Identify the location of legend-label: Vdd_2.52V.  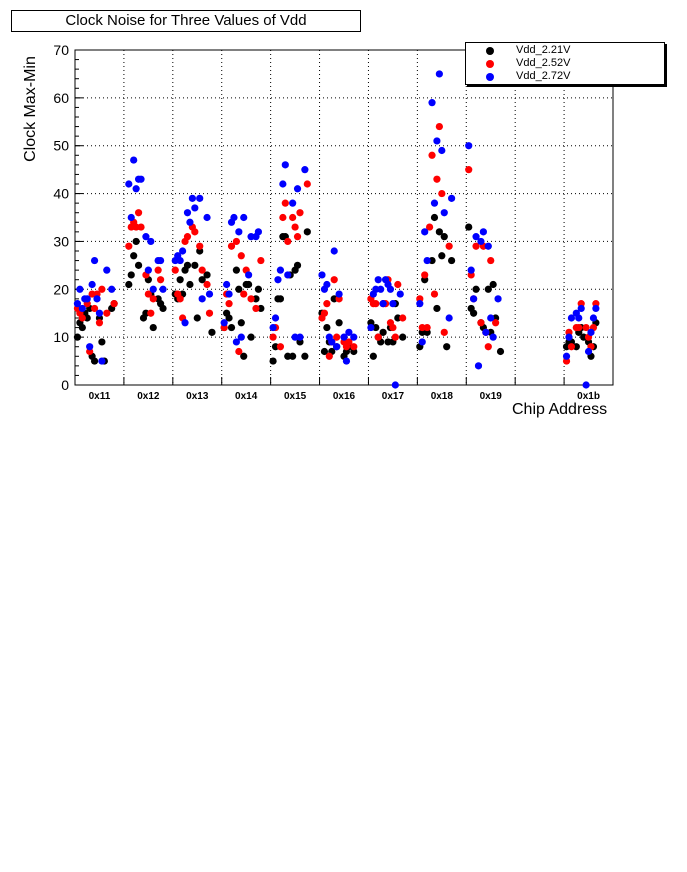
(543, 63).